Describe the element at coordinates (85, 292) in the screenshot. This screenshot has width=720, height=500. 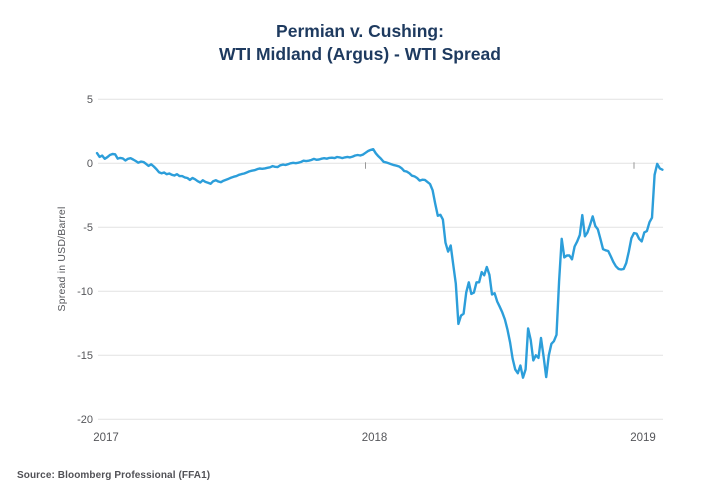
I see `y-tick-label: -10` at that location.